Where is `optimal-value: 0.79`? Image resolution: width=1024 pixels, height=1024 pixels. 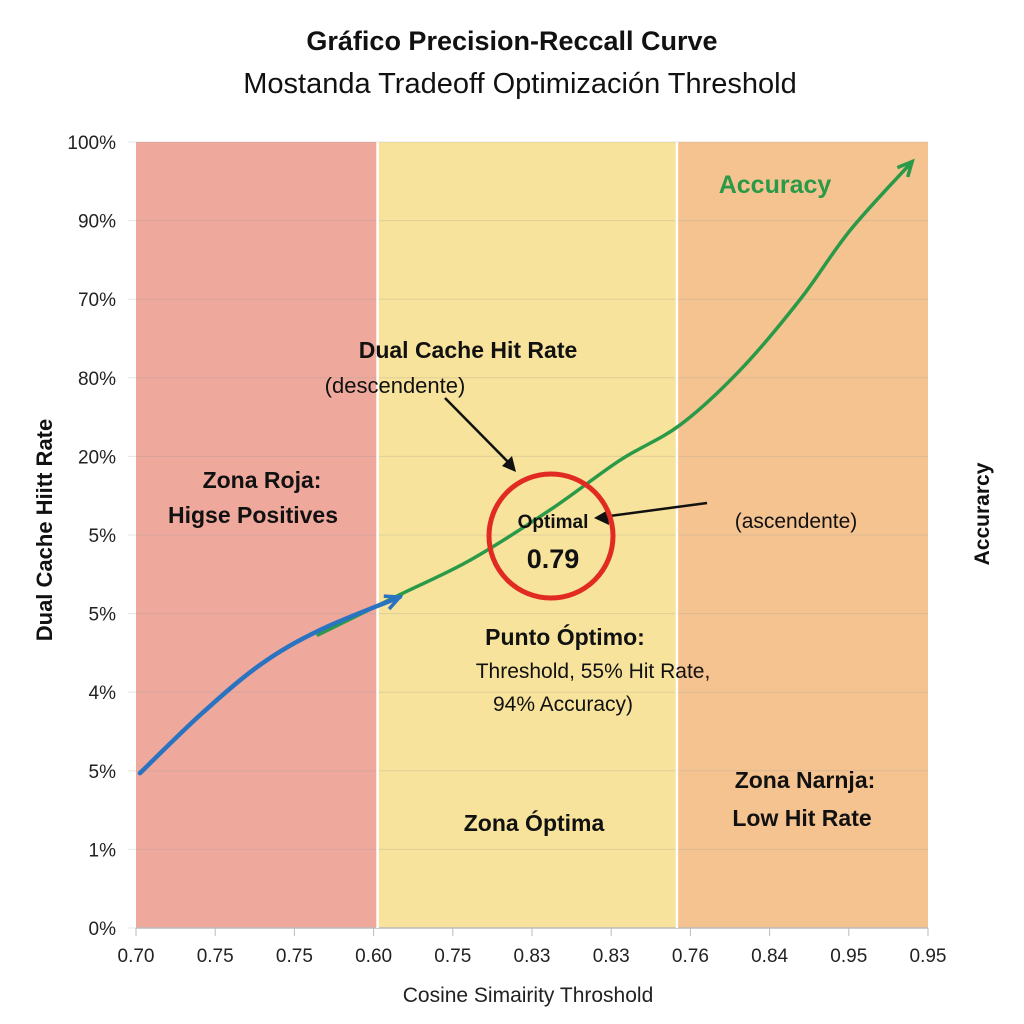
optimal-value: 0.79 is located at coordinates (553, 559).